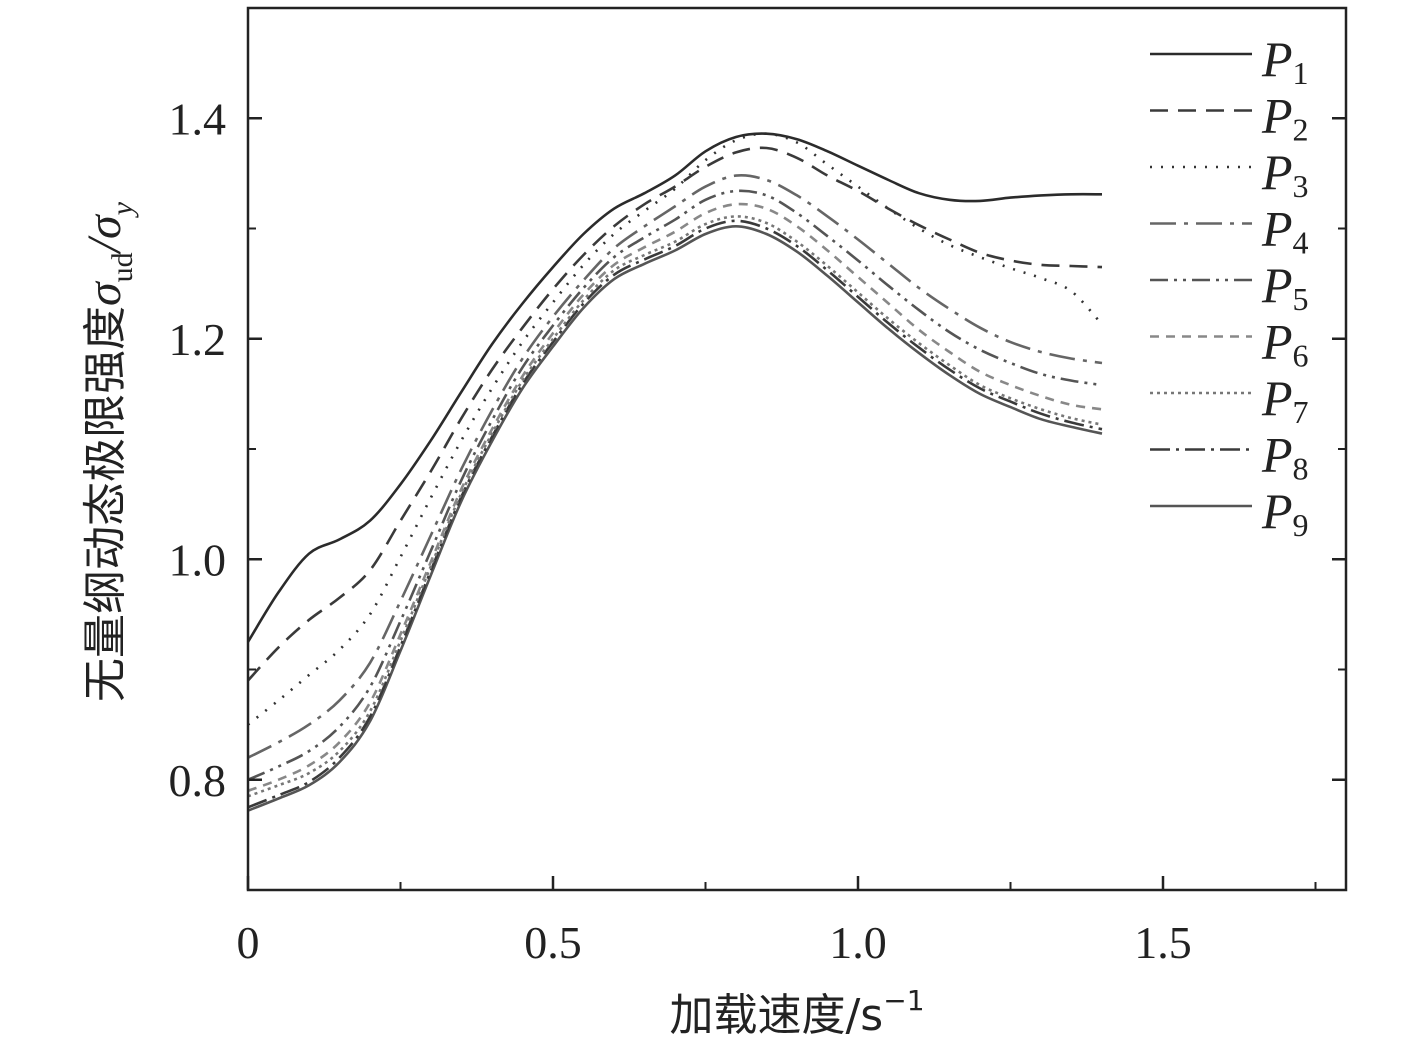  What do you see at coordinates (198, 559) in the screenshot?
I see `y-tick-label: 1.0` at bounding box center [198, 559].